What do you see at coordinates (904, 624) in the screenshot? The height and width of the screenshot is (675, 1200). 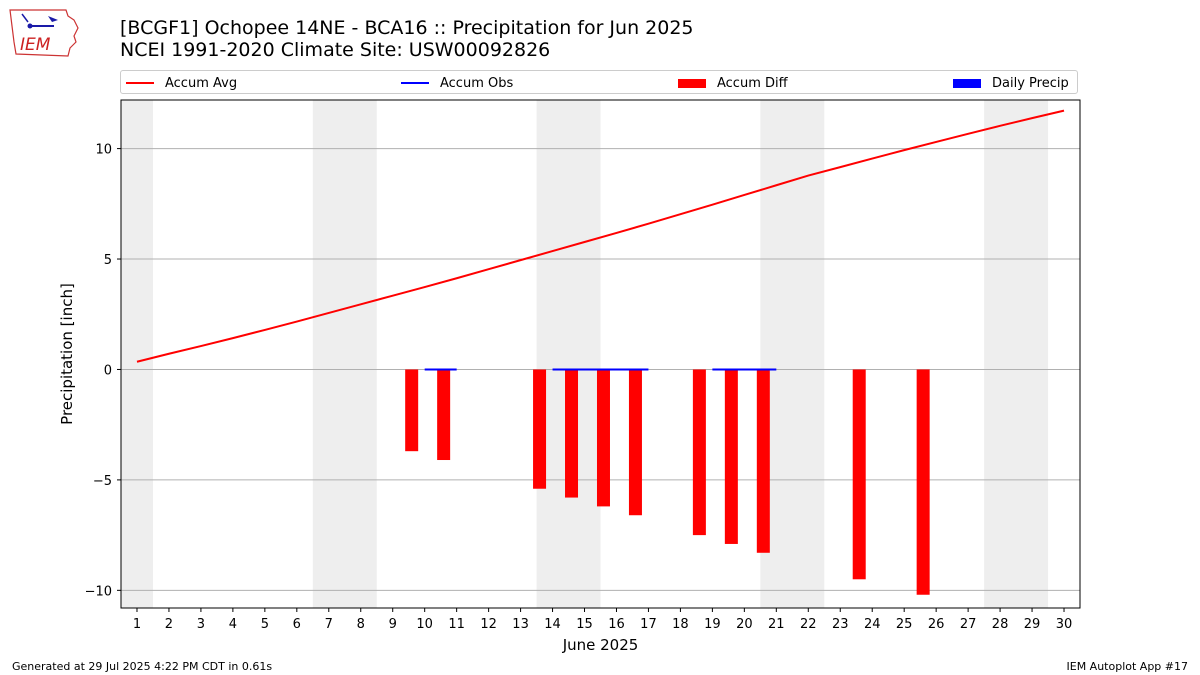 I see `x-tick-label: 25` at bounding box center [904, 624].